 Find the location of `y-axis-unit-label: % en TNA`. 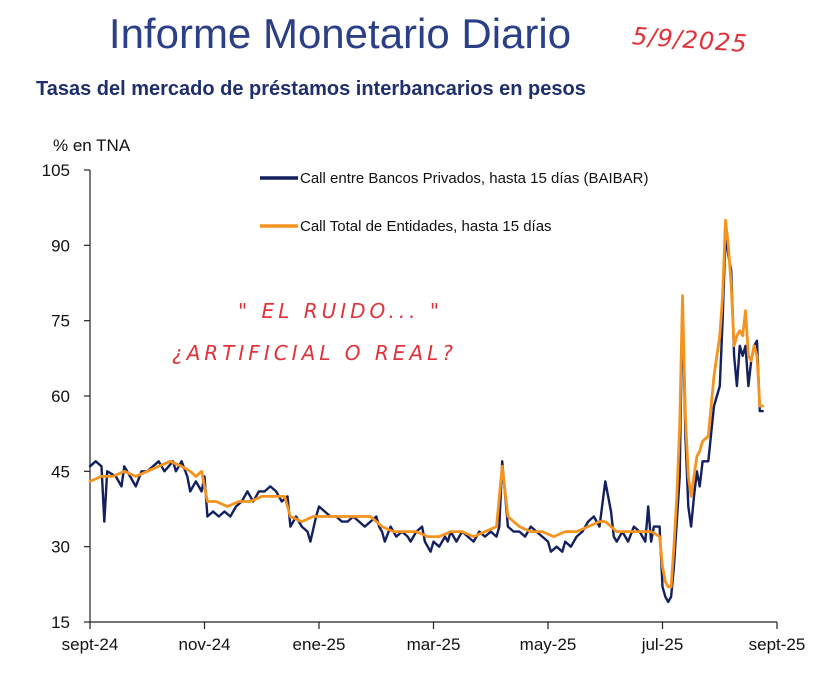

y-axis-unit-label: % en TNA is located at coordinates (92, 145).